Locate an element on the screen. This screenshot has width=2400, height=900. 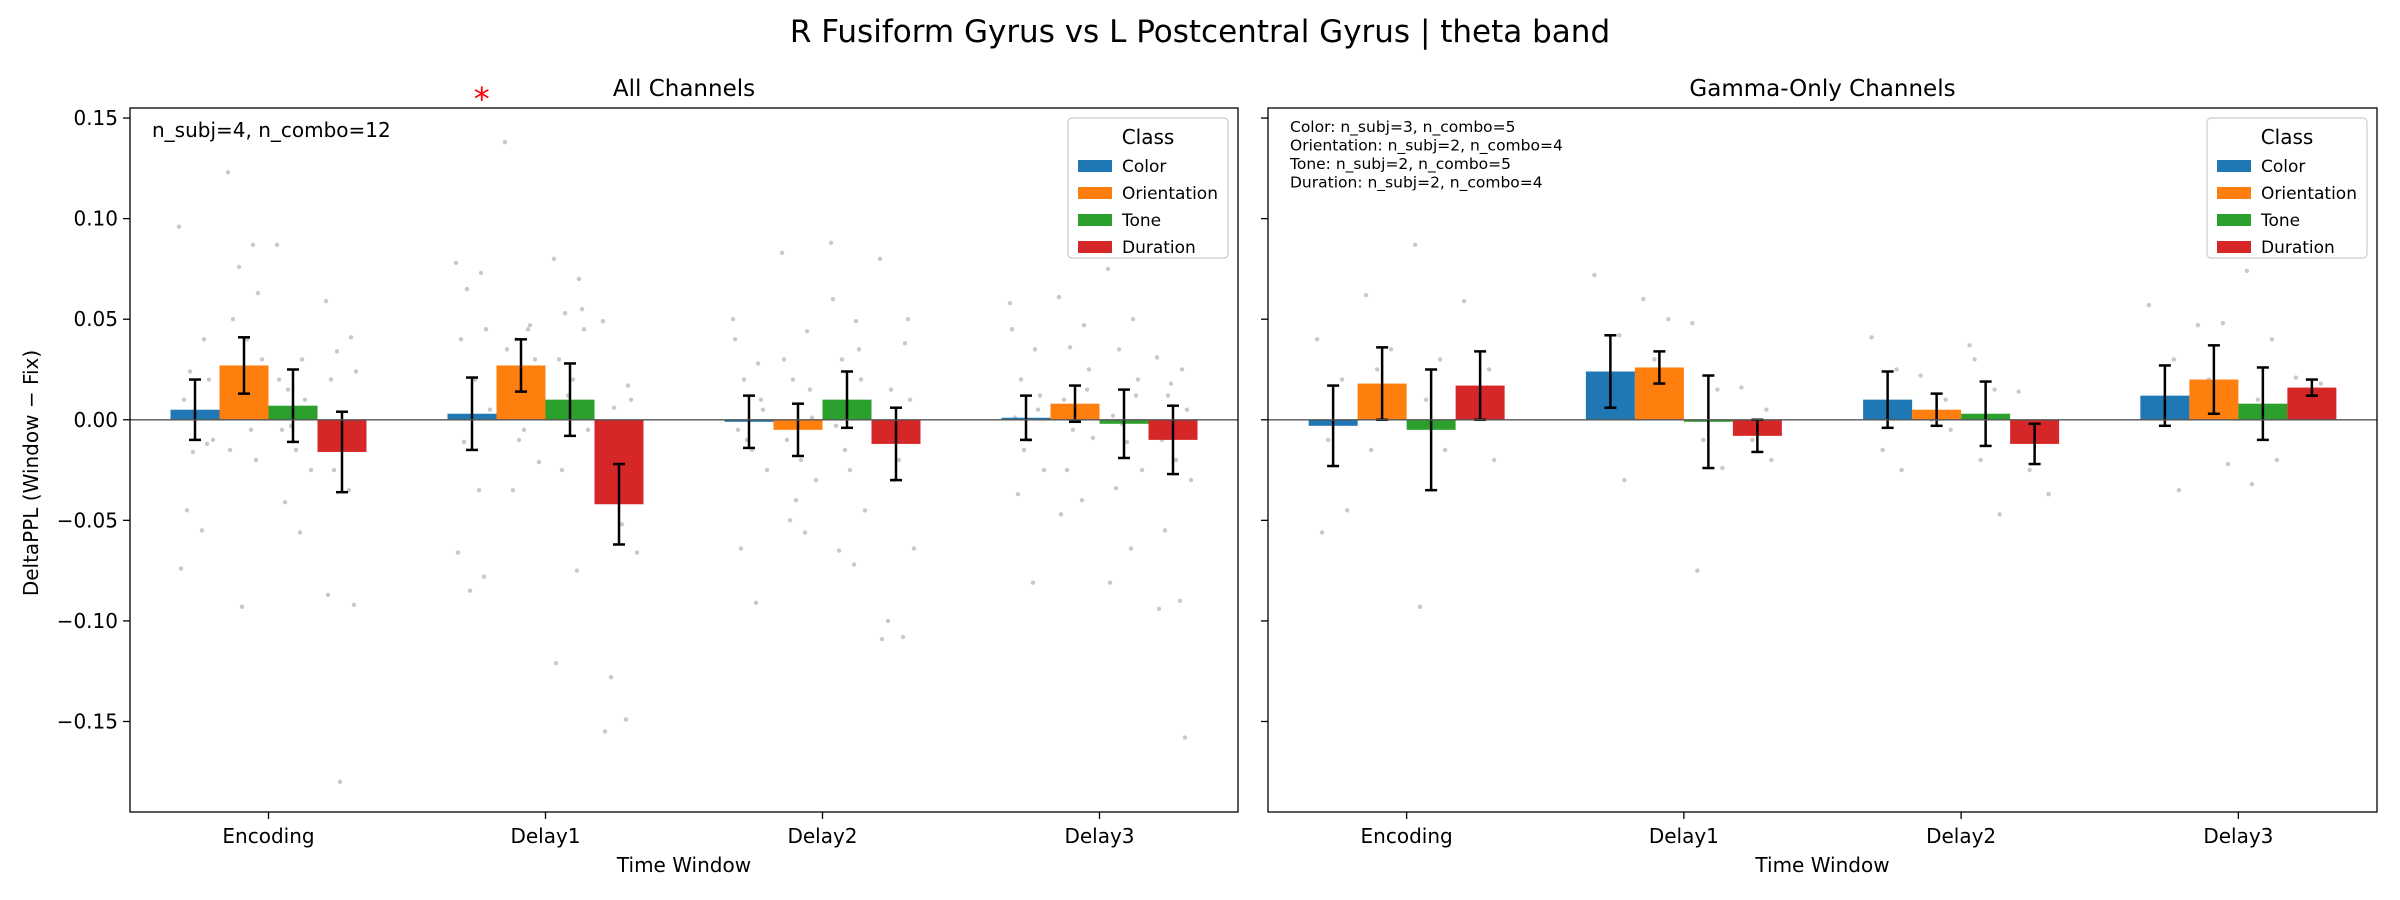
y-tick-label: −0.05 is located at coordinates (87, 520).